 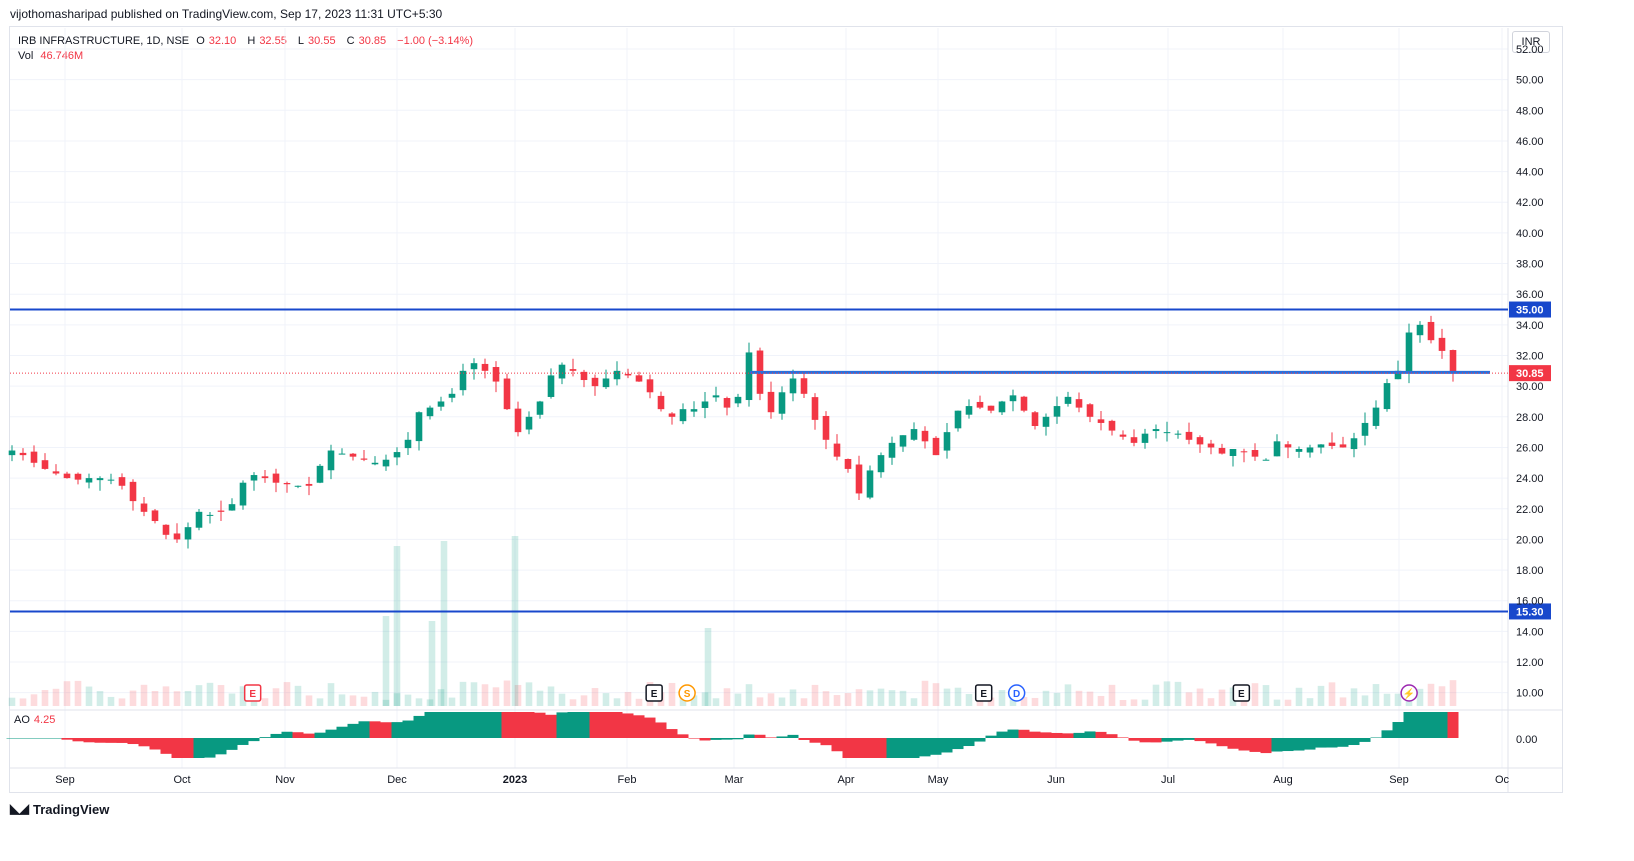 What do you see at coordinates (26, 56) in the screenshot?
I see `volume-label: Vol` at bounding box center [26, 56].